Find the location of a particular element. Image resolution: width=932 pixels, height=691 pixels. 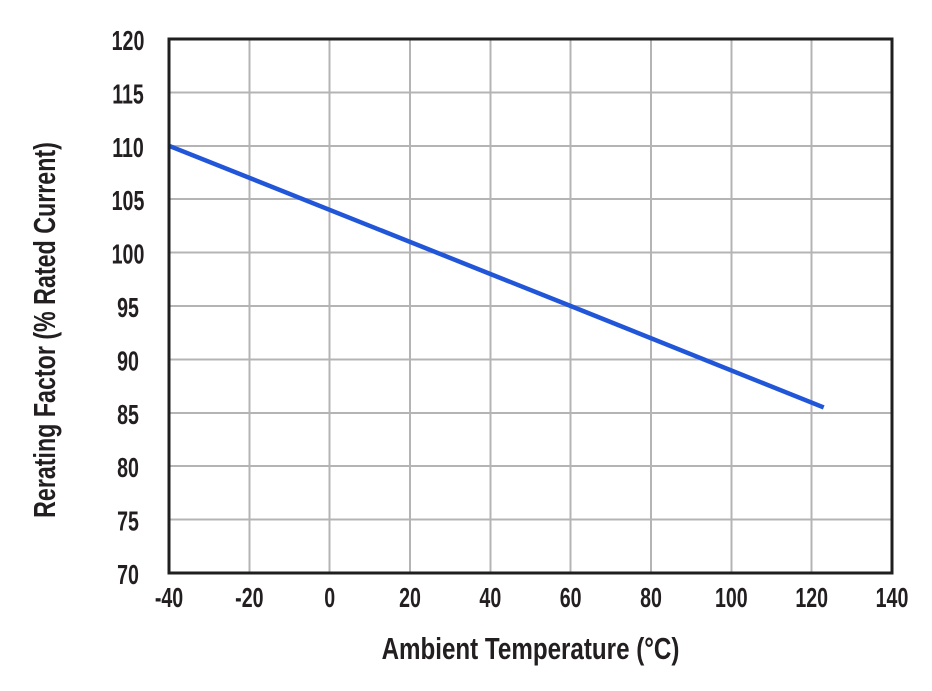

y-tick-label-95: 95 is located at coordinates (128, 308).